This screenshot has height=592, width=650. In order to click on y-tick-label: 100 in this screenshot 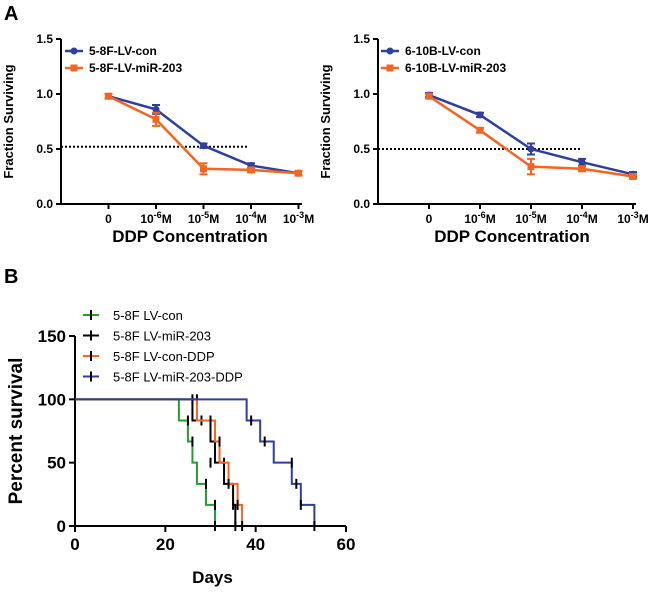, I will do `click(52, 399)`.